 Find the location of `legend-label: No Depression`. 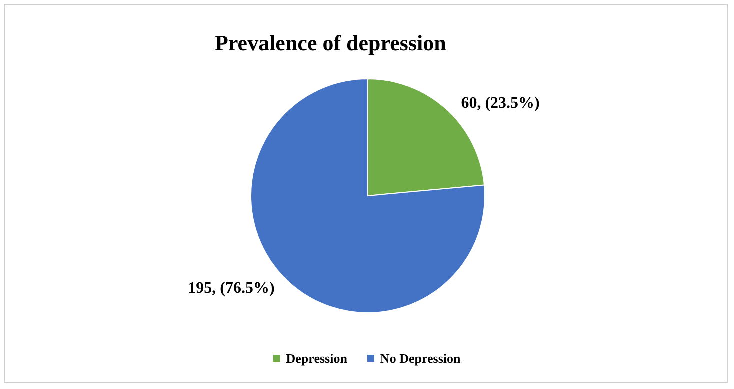

legend-label: No Depression is located at coordinates (421, 358).